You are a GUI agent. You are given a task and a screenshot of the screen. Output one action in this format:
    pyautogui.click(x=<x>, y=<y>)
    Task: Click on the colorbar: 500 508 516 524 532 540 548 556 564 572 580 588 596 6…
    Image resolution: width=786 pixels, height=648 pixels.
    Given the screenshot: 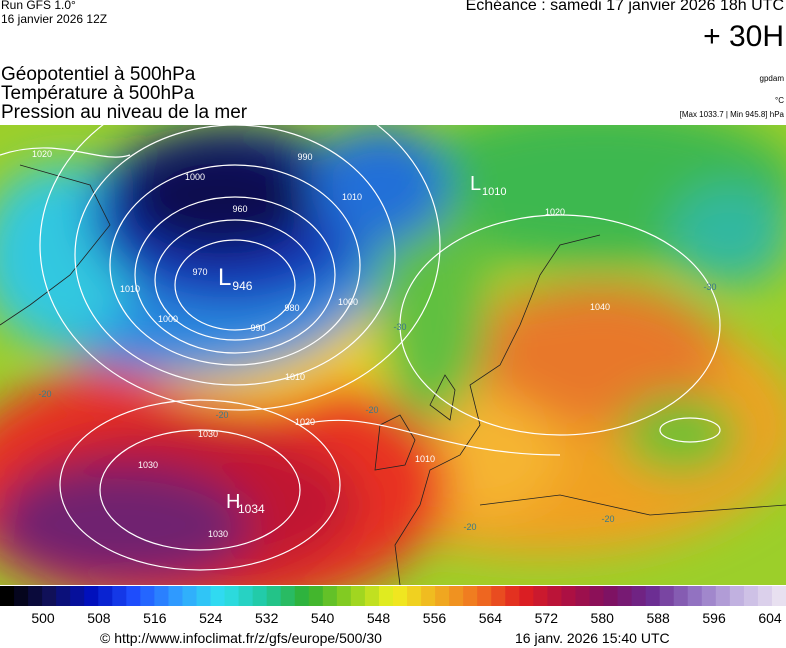 What is the action you would take?
    pyautogui.click(x=393, y=606)
    